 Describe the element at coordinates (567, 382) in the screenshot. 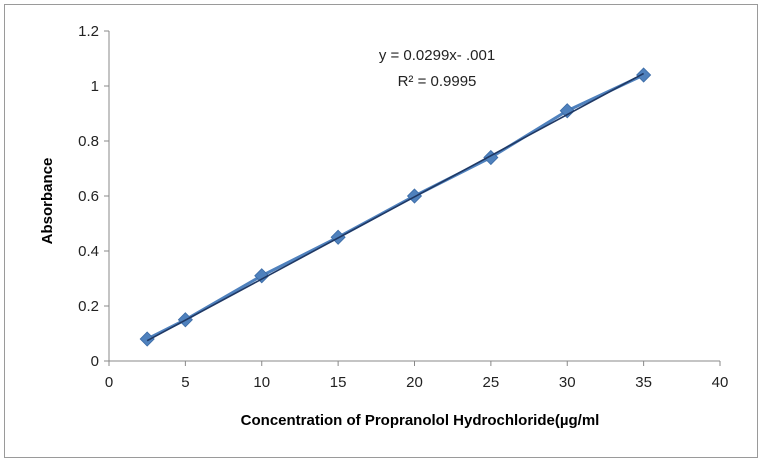

I see `x-tick-label: 30` at that location.